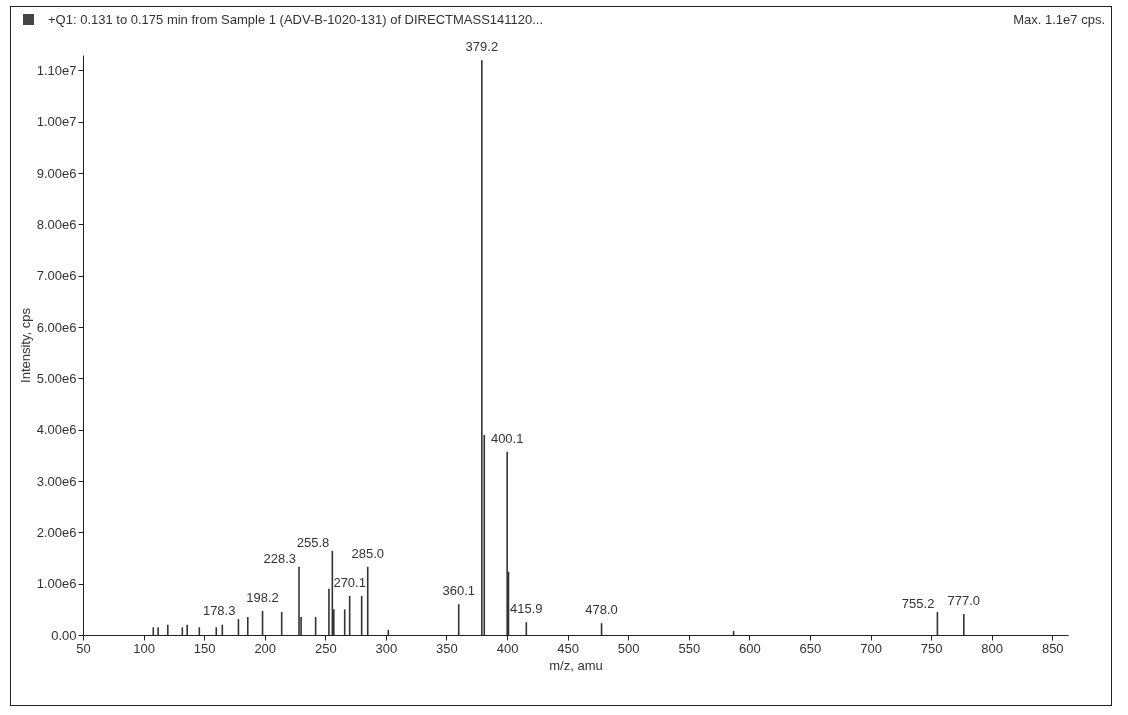 The image size is (1128, 715). I want to click on annotation: 228.3, so click(280, 558).